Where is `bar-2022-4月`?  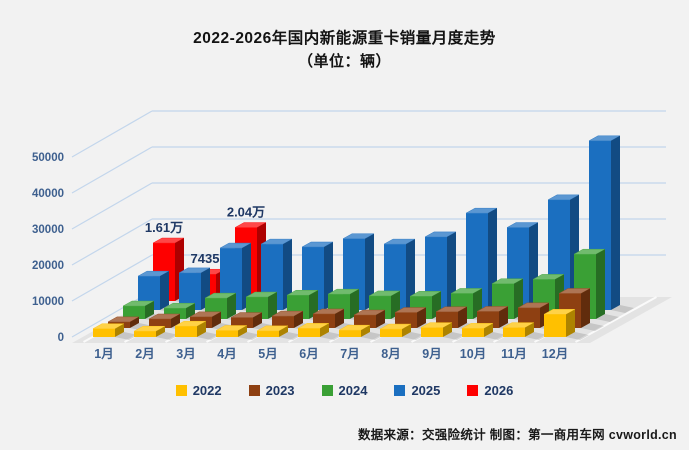
bar-2022-4月 is located at coordinates (227, 333).